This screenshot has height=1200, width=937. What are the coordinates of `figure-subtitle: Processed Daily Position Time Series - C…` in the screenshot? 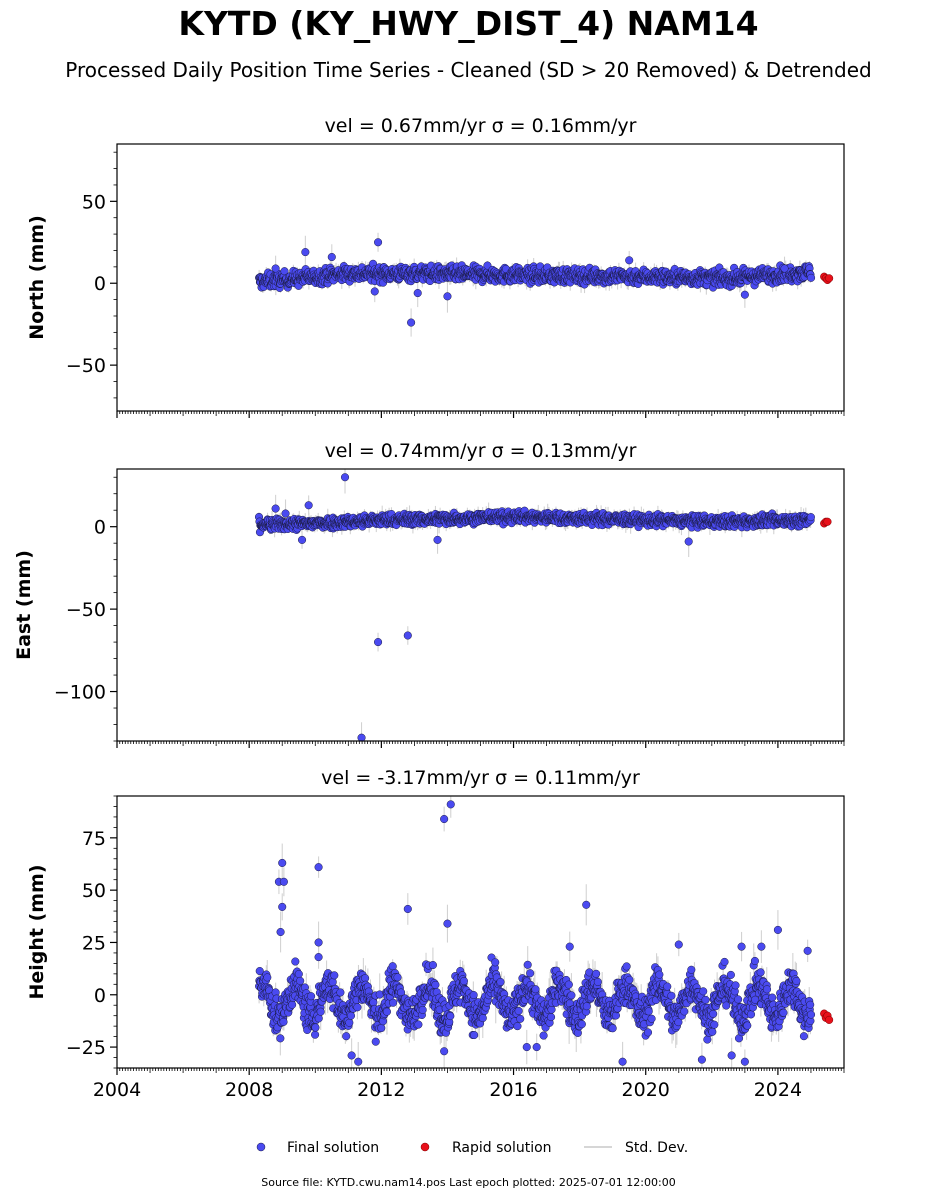 It's located at (468, 70).